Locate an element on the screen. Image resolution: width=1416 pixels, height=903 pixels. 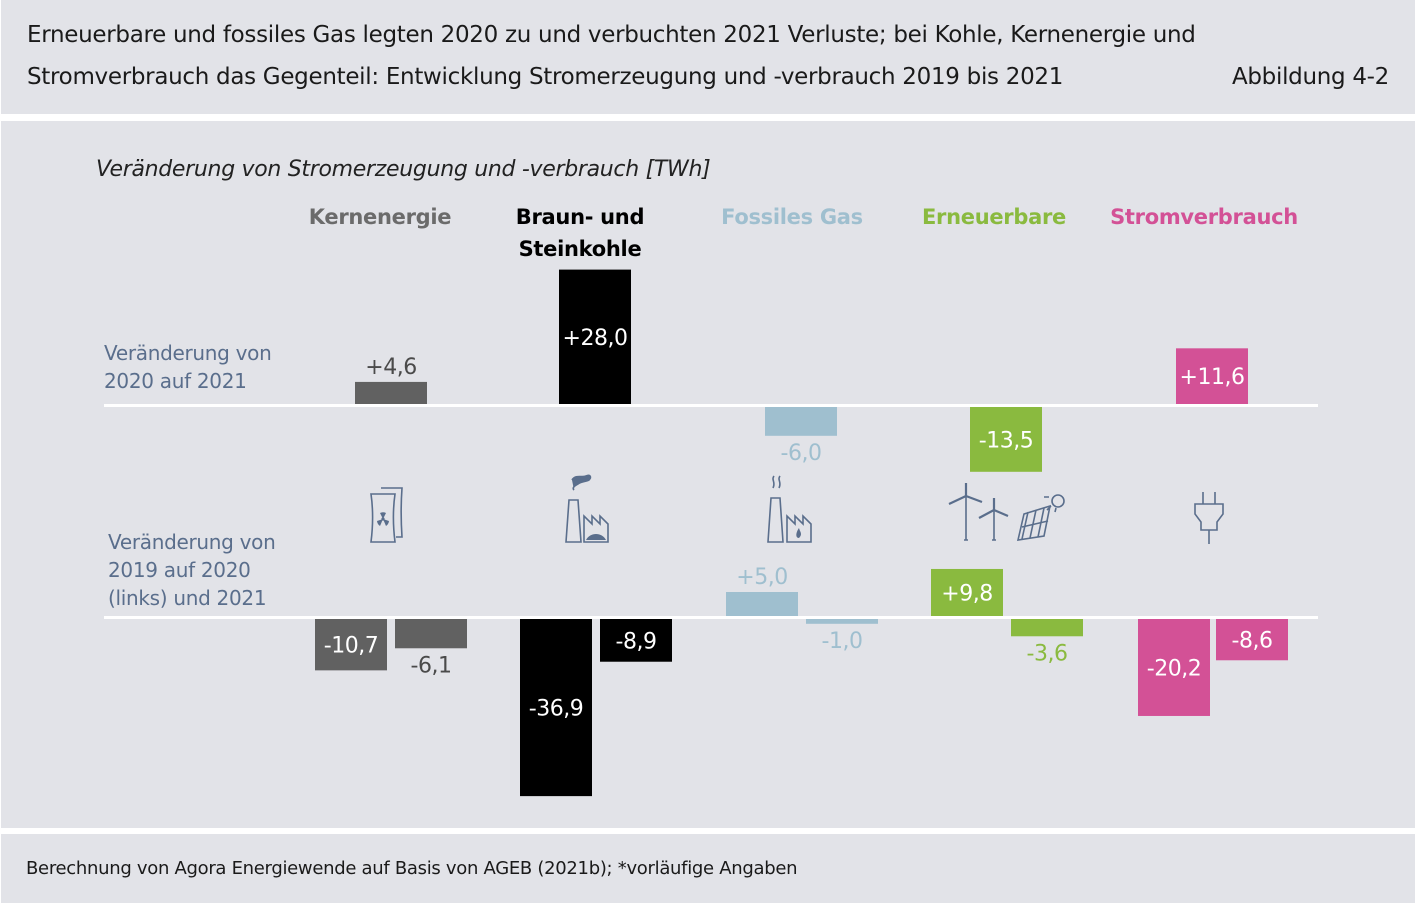
category-label-kohle: Braun- und Steinkohle is located at coordinates (580, 233).